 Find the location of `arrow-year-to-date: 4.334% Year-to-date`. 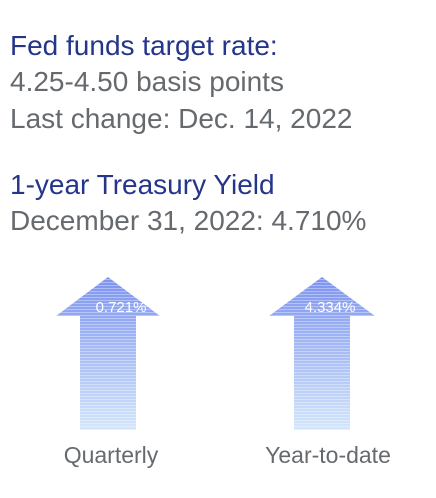

arrow-year-to-date: 4.334% Year-to-date is located at coordinates (328, 372).